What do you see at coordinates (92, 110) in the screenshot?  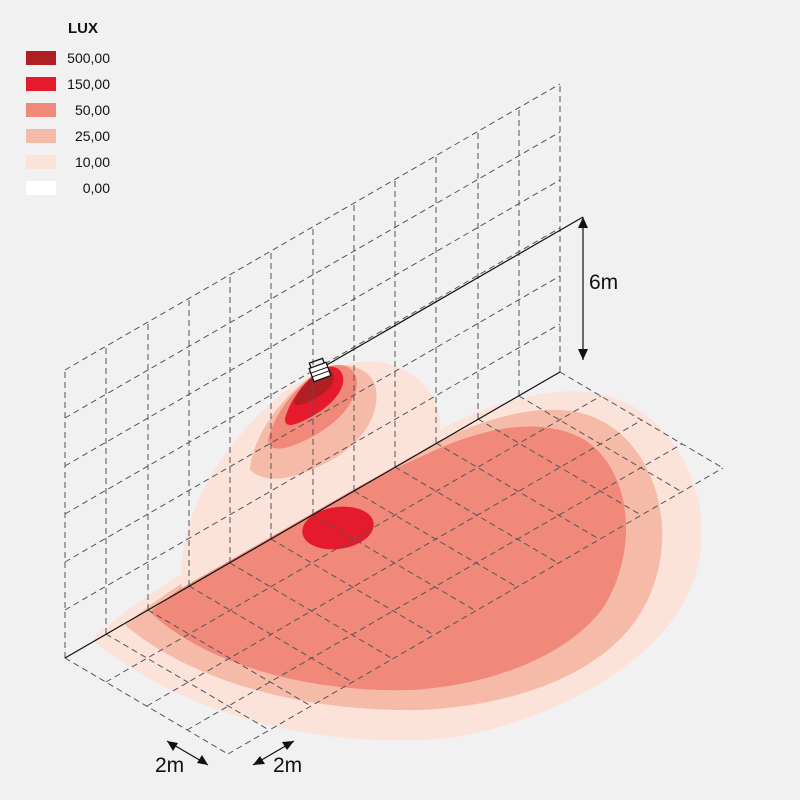 I see `legend-label: 50,00` at bounding box center [92, 110].